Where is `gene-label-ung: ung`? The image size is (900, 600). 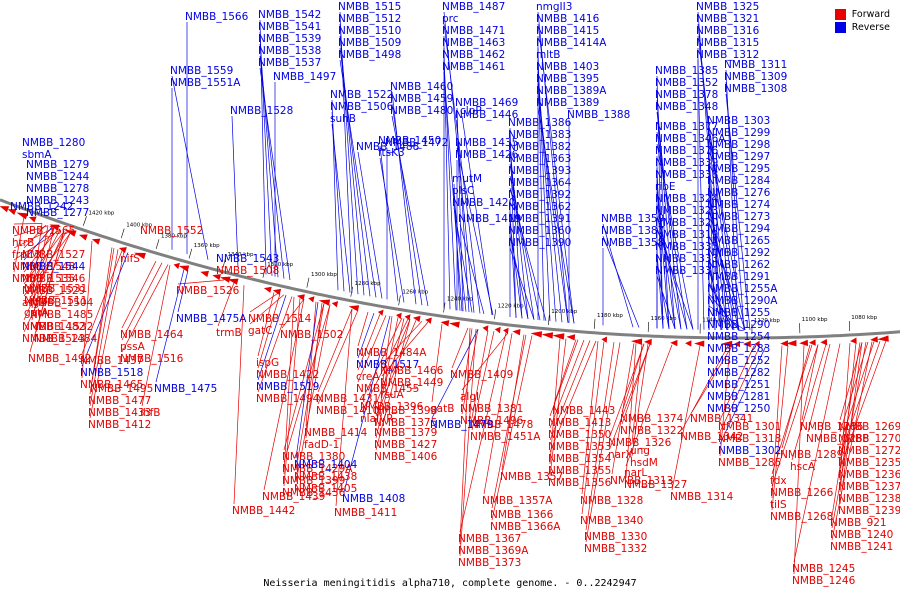
gene-label-ung: ung is located at coordinates (640, 451).